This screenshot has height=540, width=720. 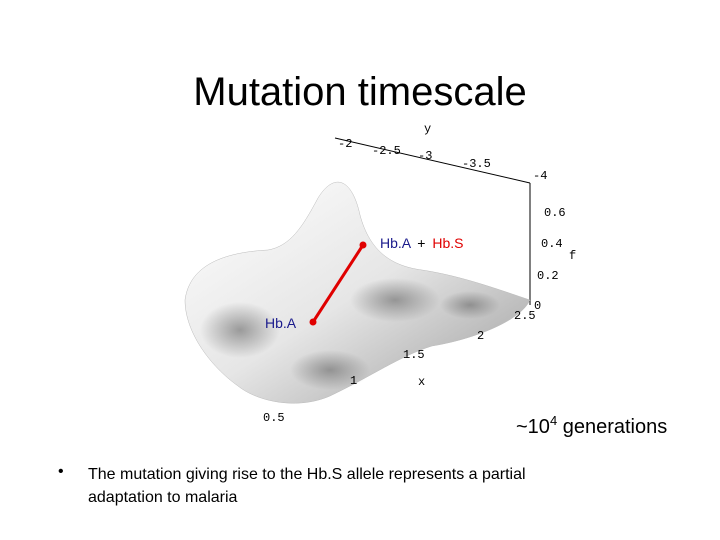 I want to click on x-tick-label: 2, so click(x=480, y=336).